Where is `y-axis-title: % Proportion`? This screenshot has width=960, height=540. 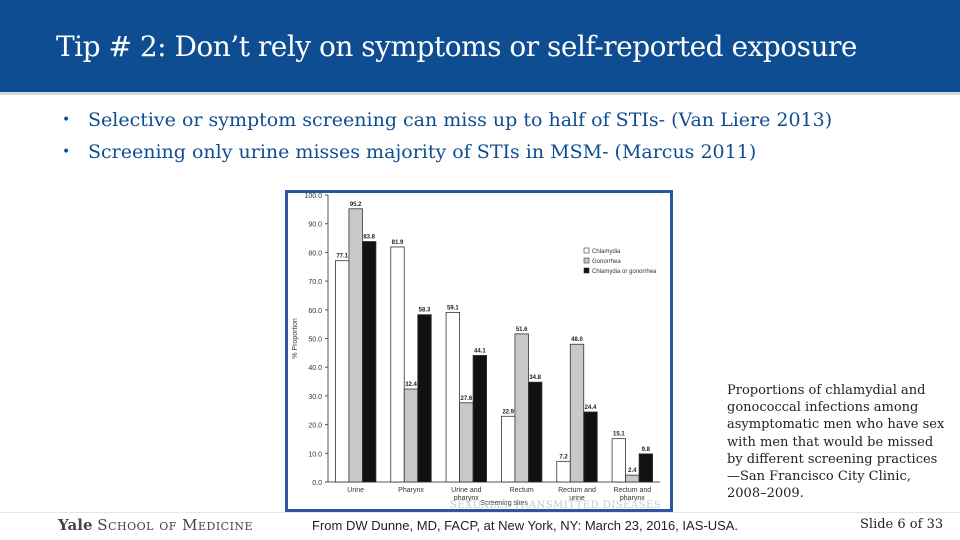 y-axis-title: % Proportion is located at coordinates (295, 338).